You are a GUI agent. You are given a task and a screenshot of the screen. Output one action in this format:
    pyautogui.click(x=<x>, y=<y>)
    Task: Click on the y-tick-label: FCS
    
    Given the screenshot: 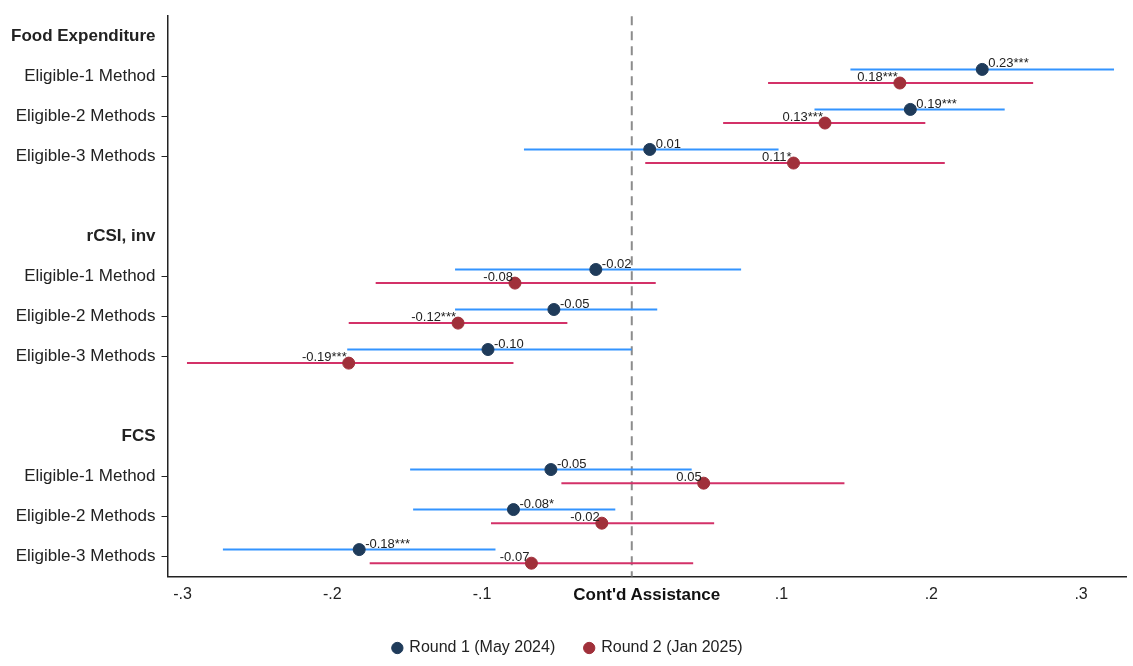 What is the action you would take?
    pyautogui.click(x=138, y=436)
    